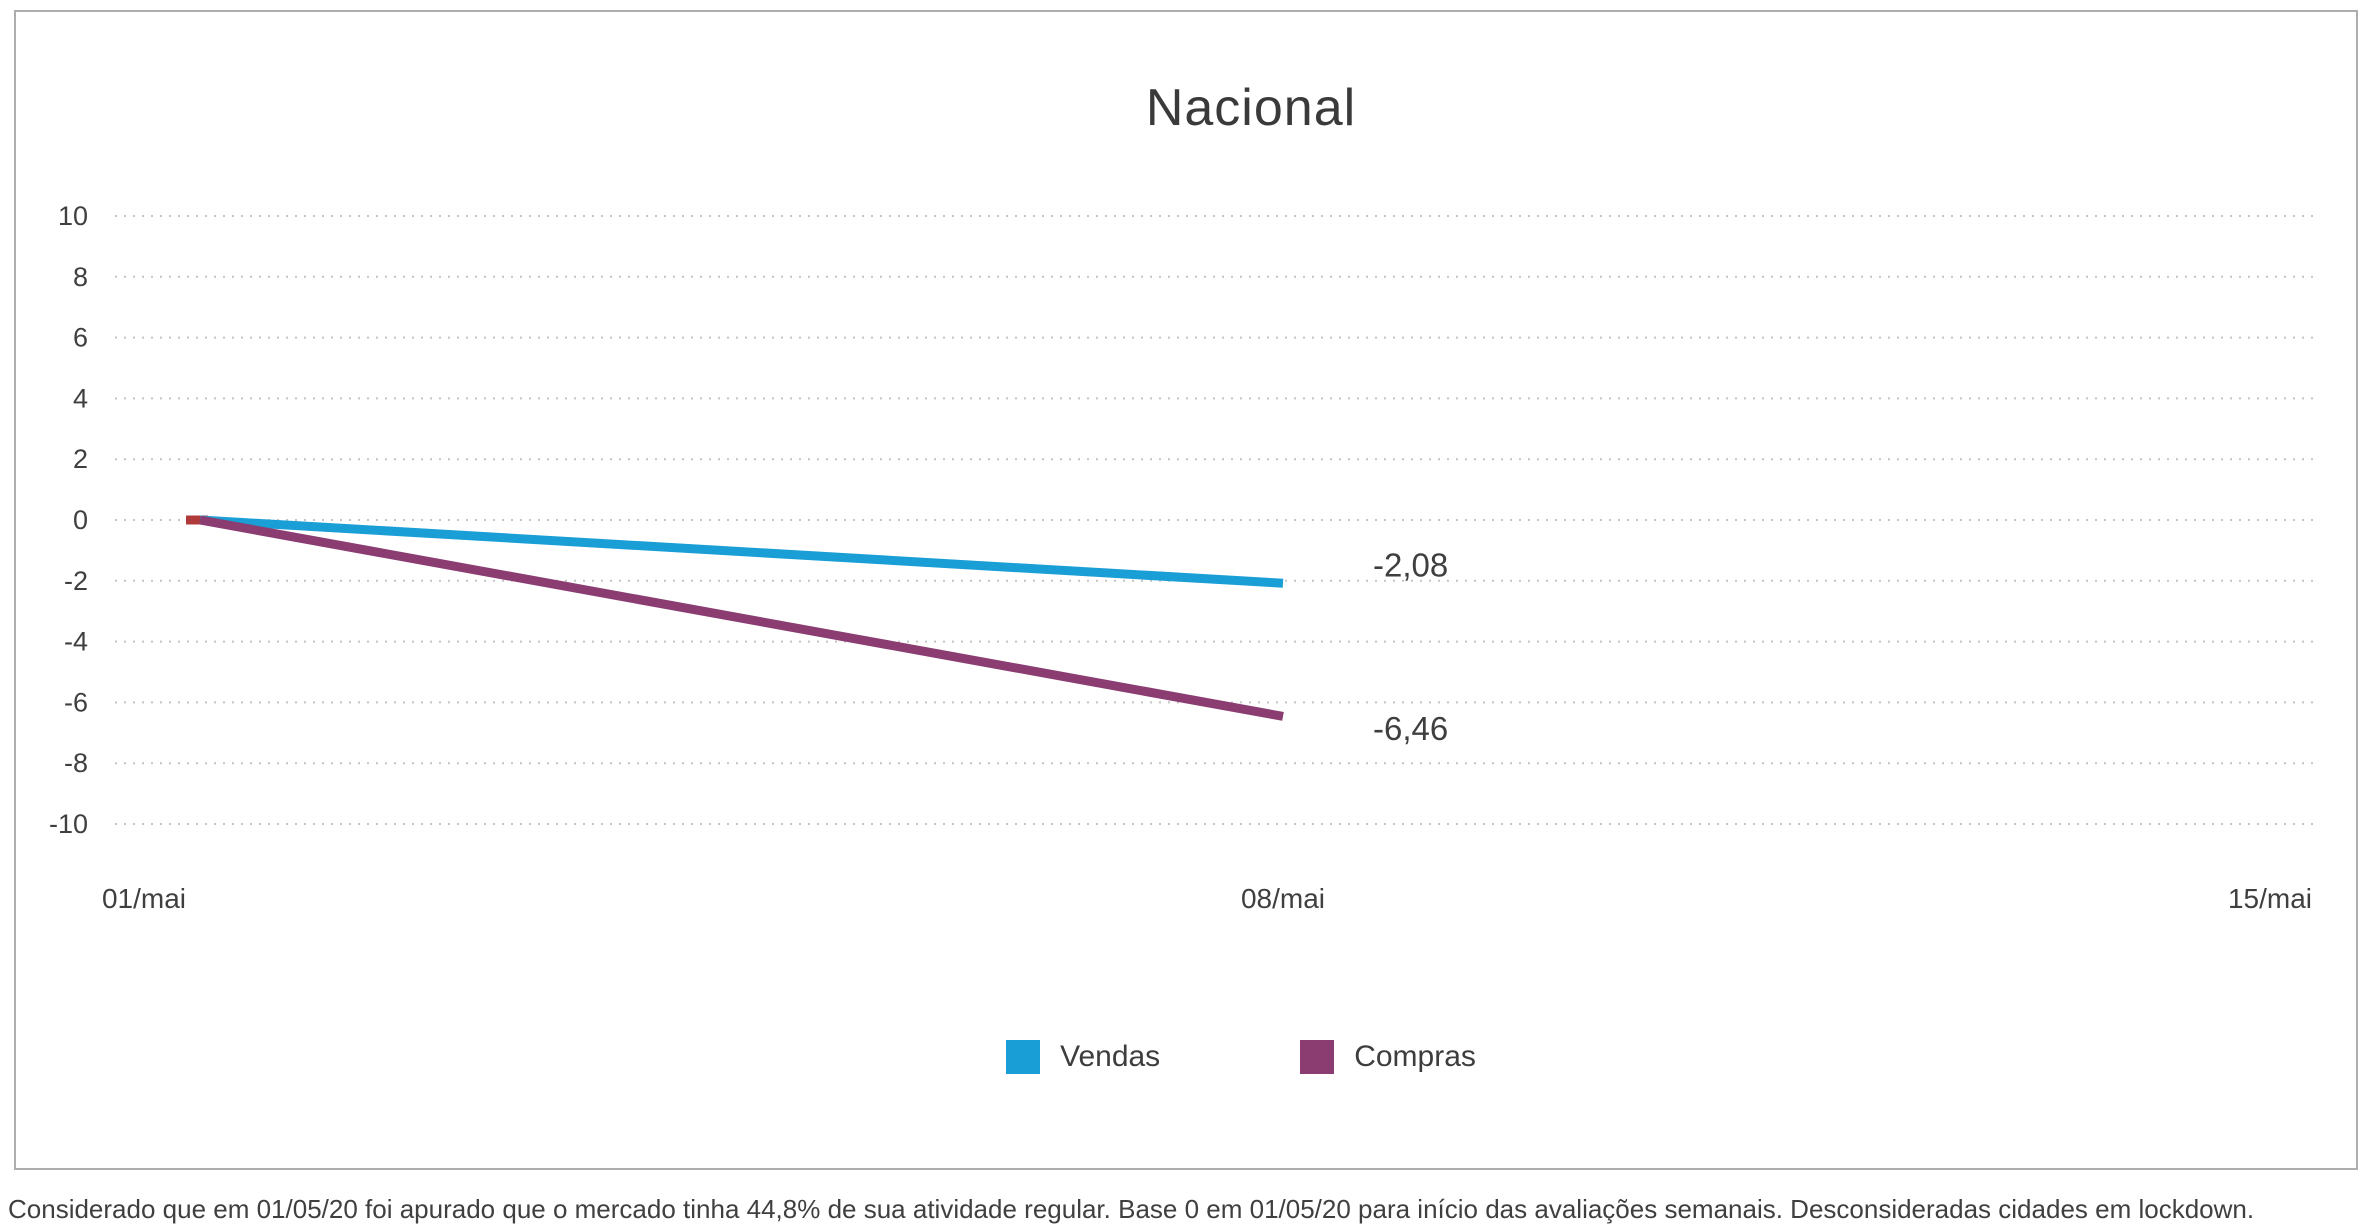 This screenshot has width=2372, height=1231. What do you see at coordinates (1213, 1057) in the screenshot?
I see `legend: Vendas Compras` at bounding box center [1213, 1057].